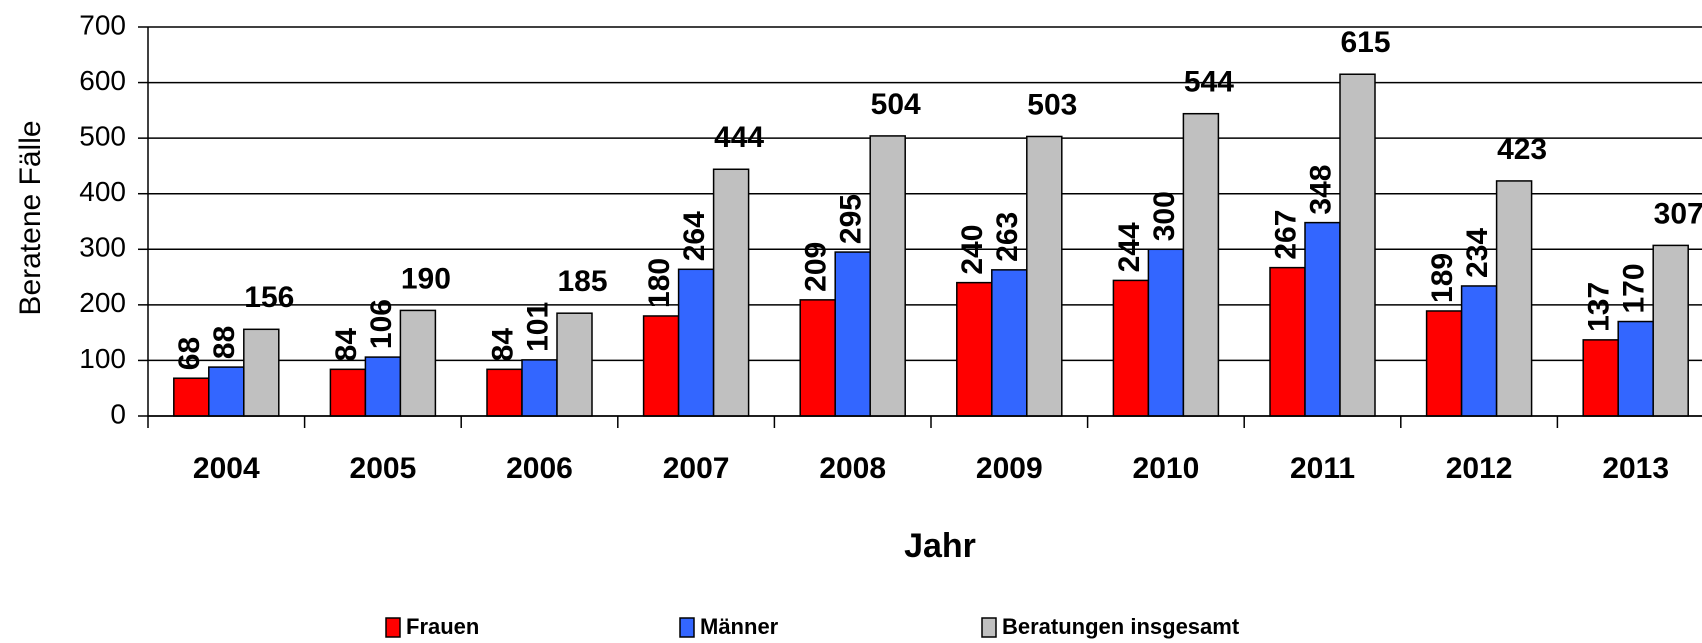 This screenshot has width=1702, height=643. I want to click on data-label: 190, so click(426, 278).